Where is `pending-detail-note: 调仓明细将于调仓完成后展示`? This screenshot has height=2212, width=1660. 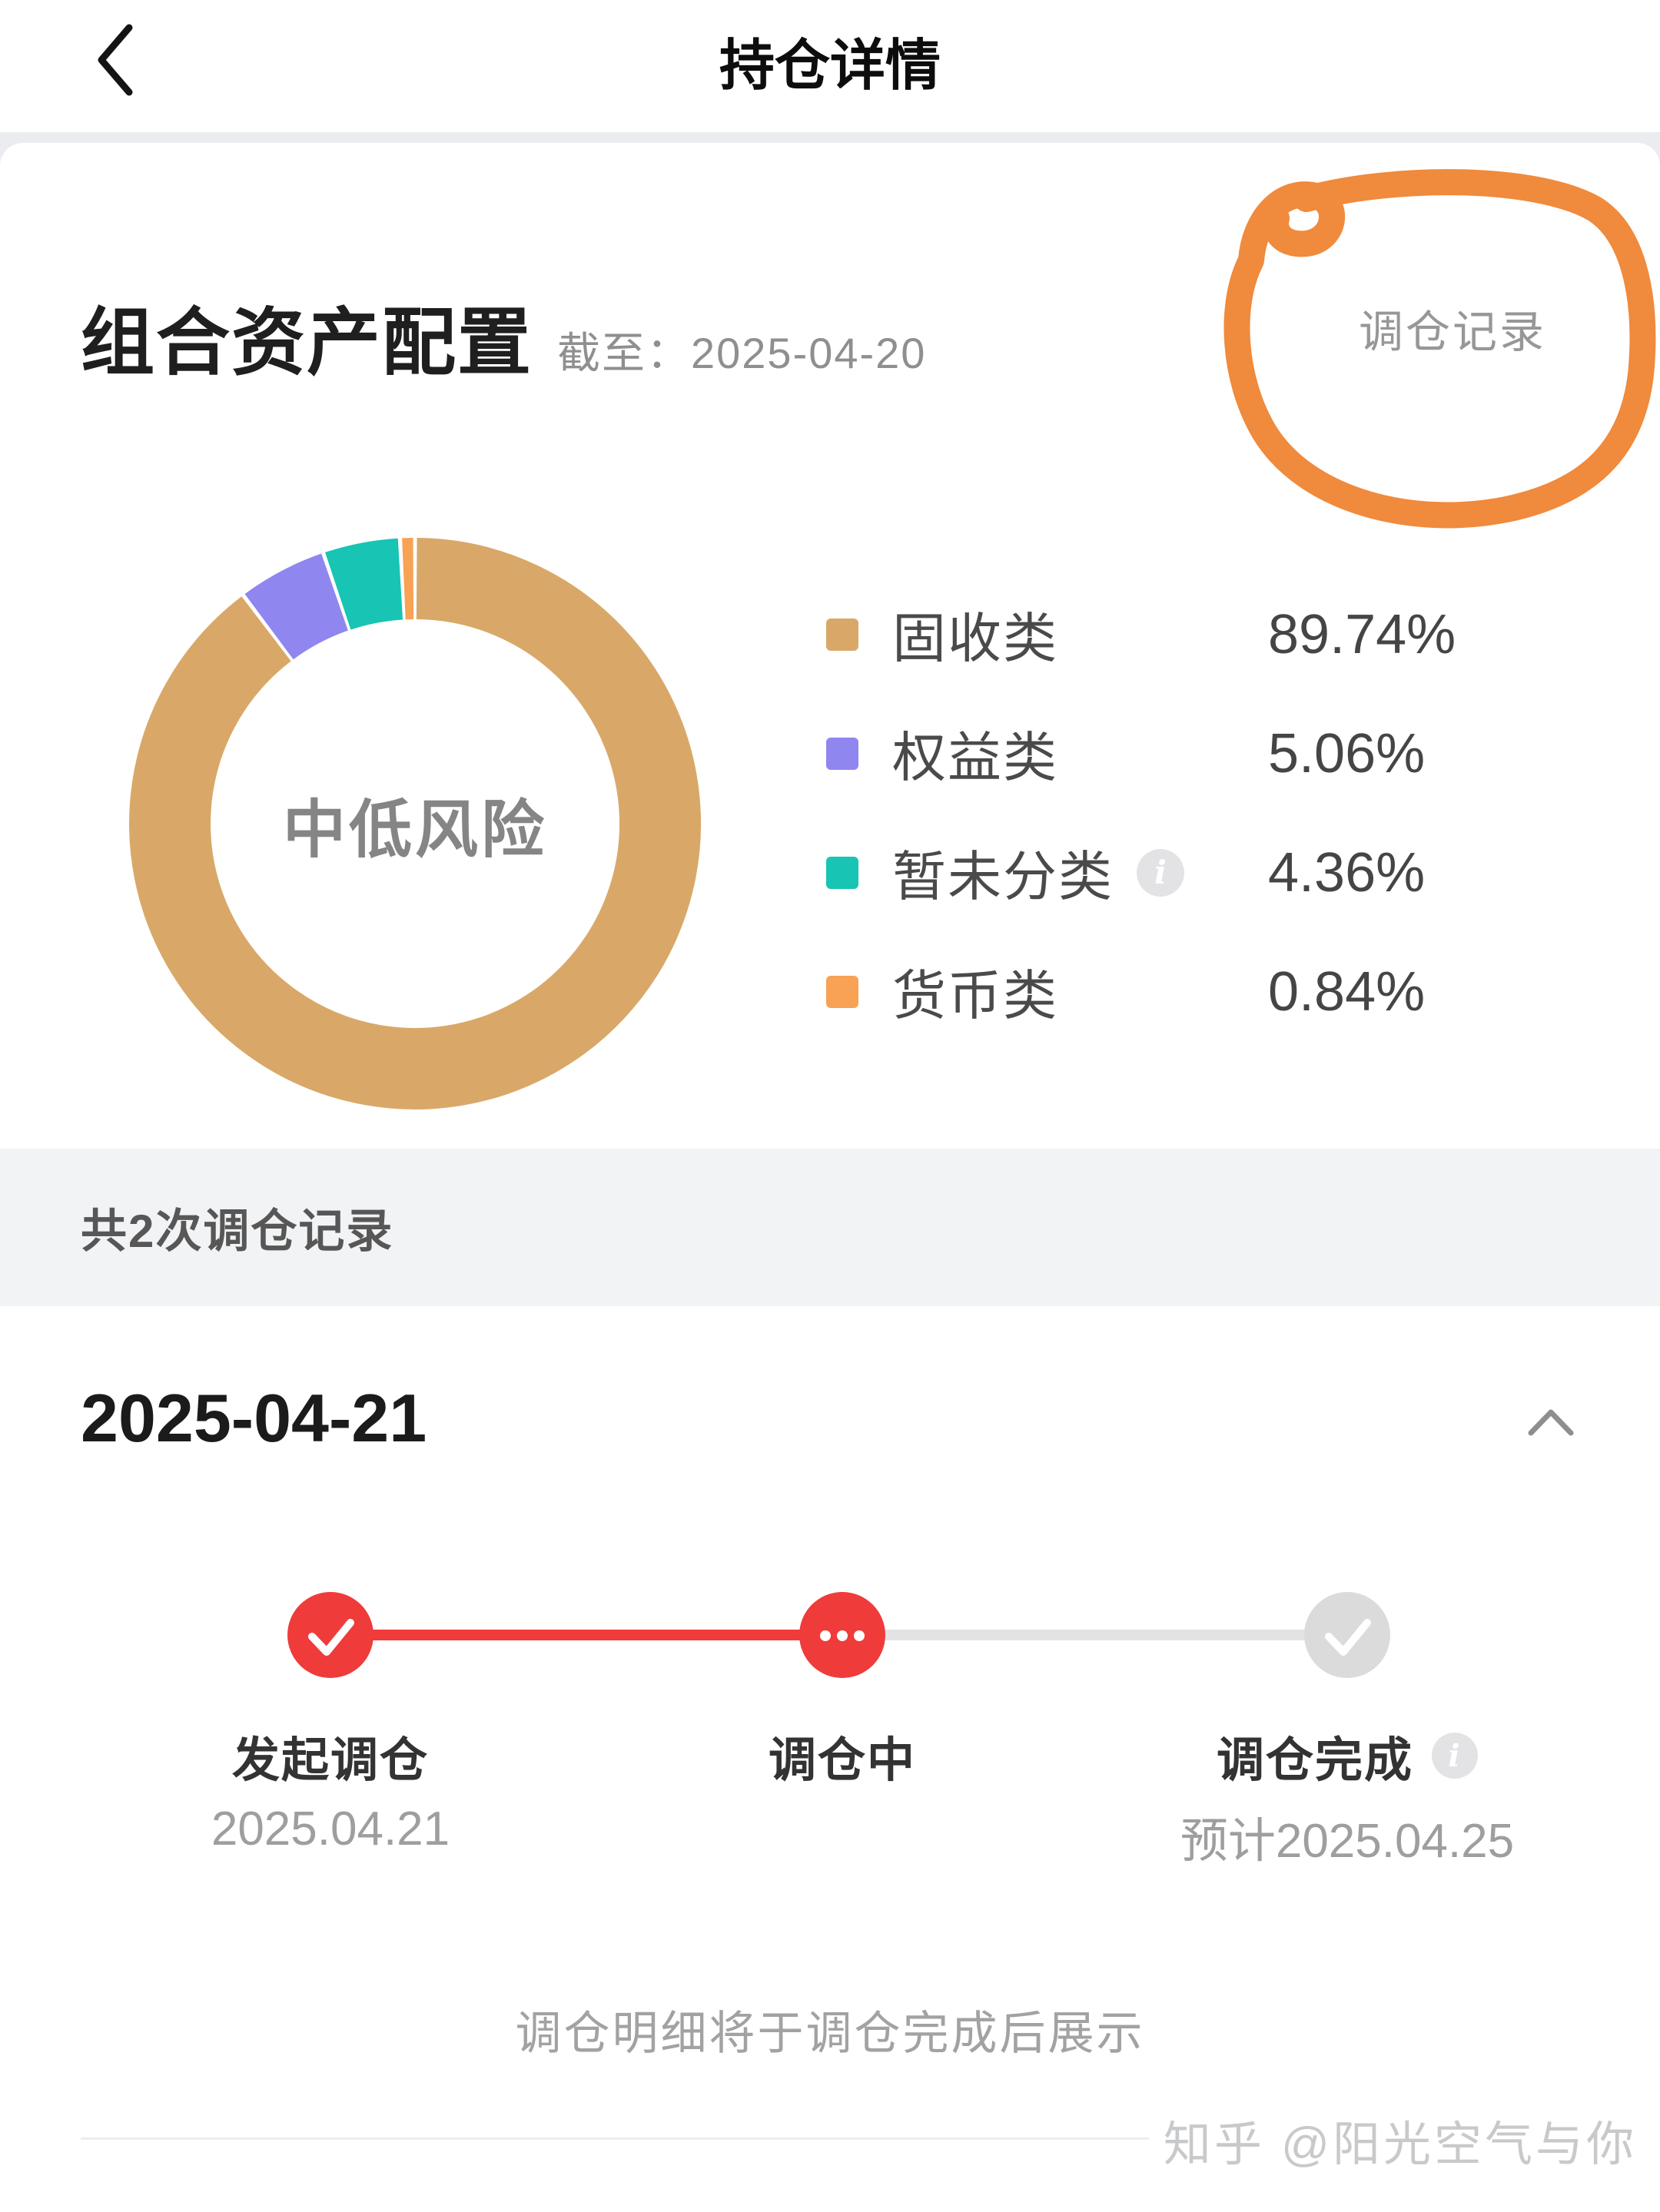 pending-detail-note: 调仓明细将于调仓完成后展示 is located at coordinates (830, 2033).